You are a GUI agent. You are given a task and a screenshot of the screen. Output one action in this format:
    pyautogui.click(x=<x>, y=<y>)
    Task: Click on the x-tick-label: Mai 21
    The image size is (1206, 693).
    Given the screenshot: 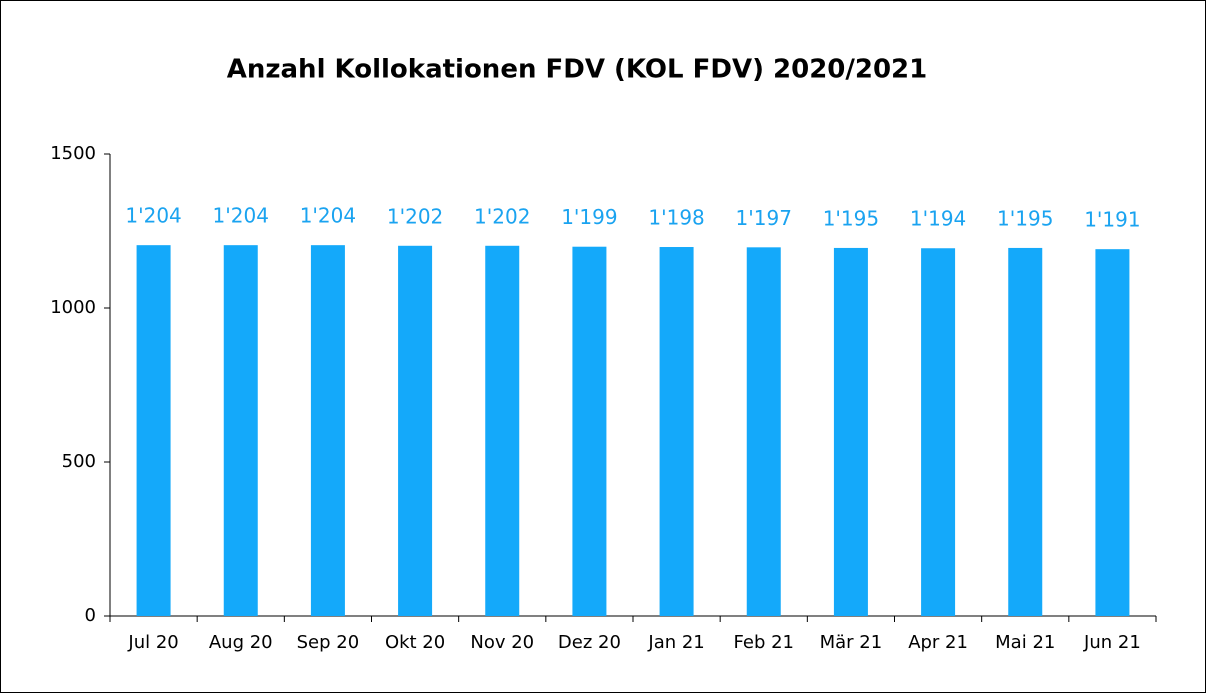 What is the action you would take?
    pyautogui.click(x=1025, y=642)
    